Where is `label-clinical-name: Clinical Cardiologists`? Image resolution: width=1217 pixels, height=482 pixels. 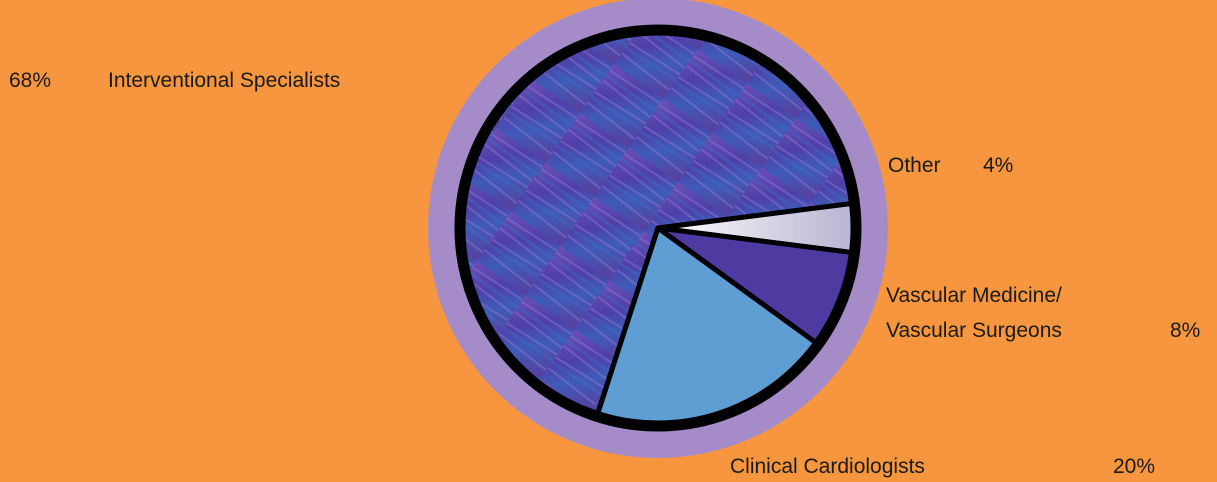
label-clinical-name: Clinical Cardiologists is located at coordinates (827, 466).